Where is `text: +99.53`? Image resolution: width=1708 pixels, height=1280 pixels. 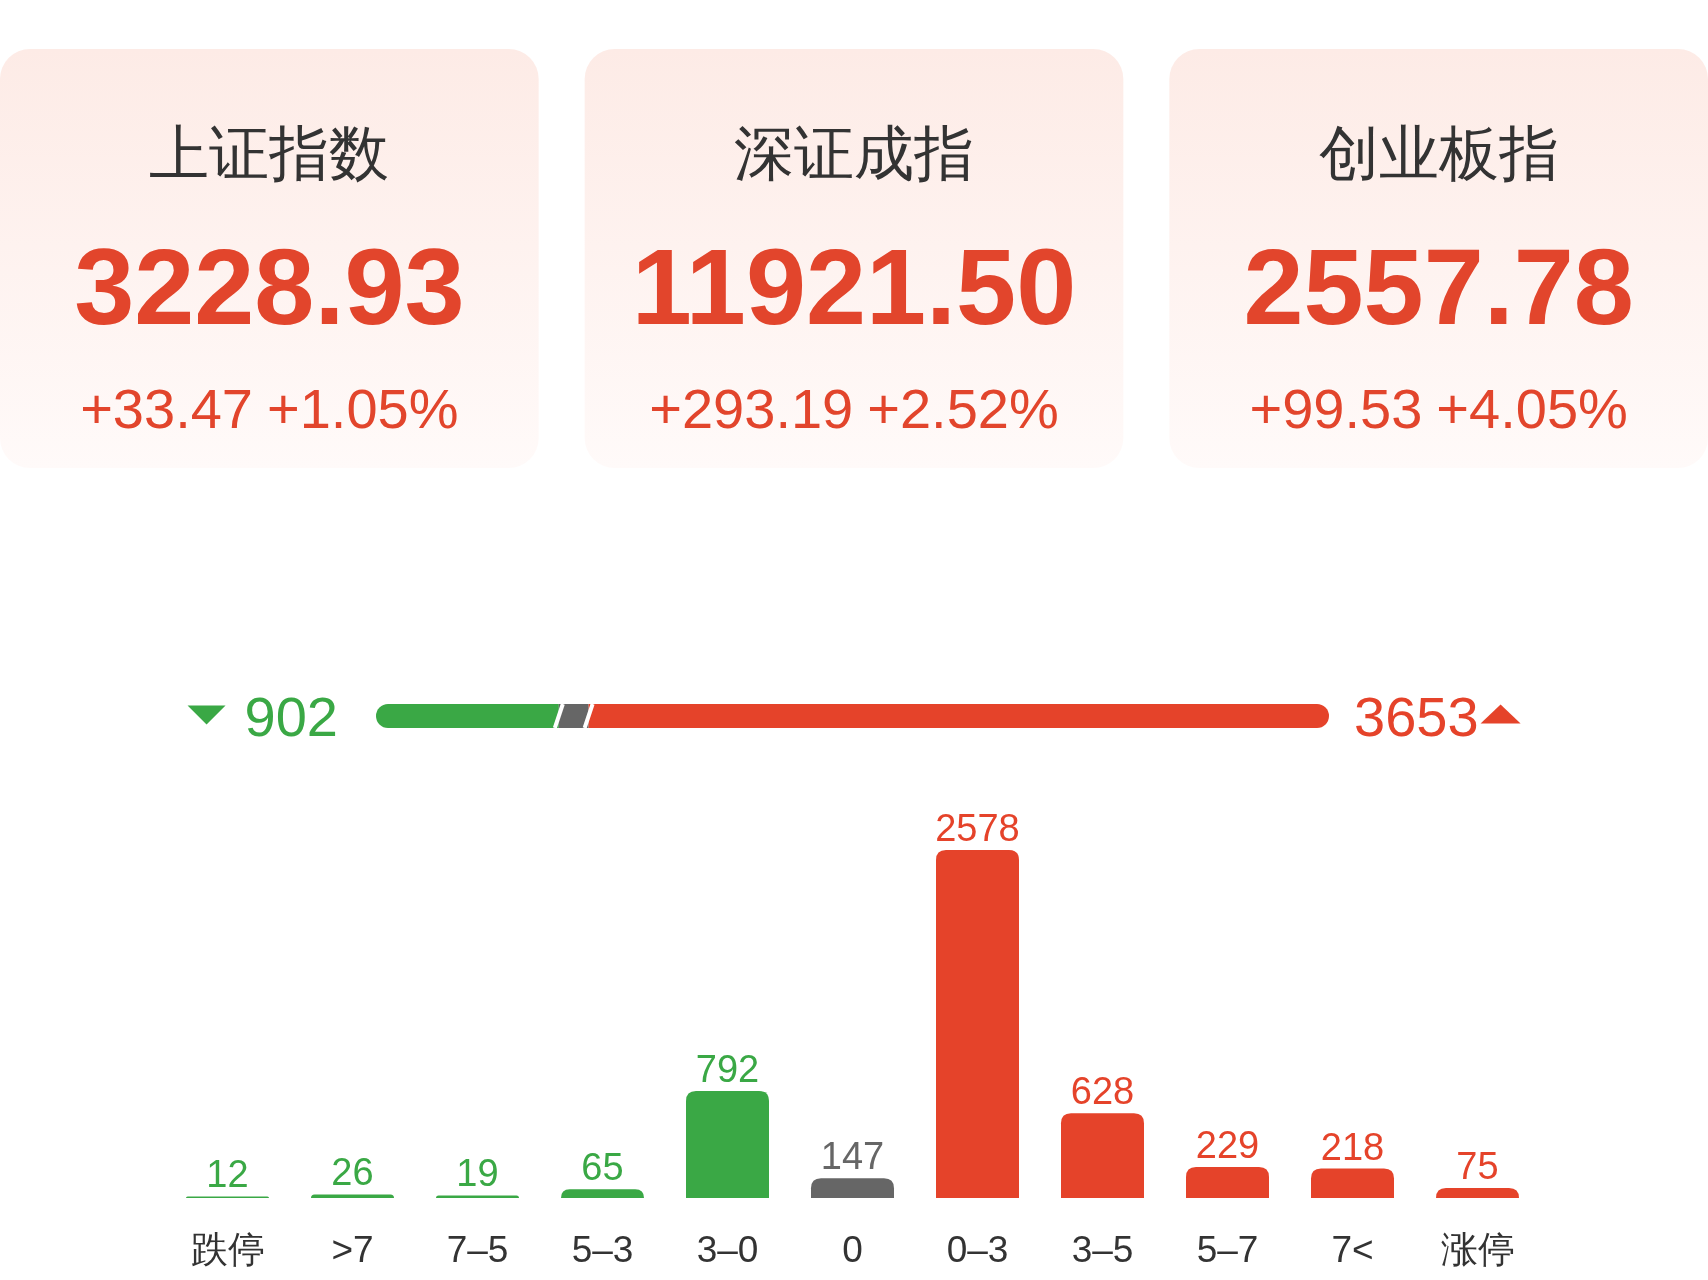 text: +99.53 is located at coordinates (1336, 408).